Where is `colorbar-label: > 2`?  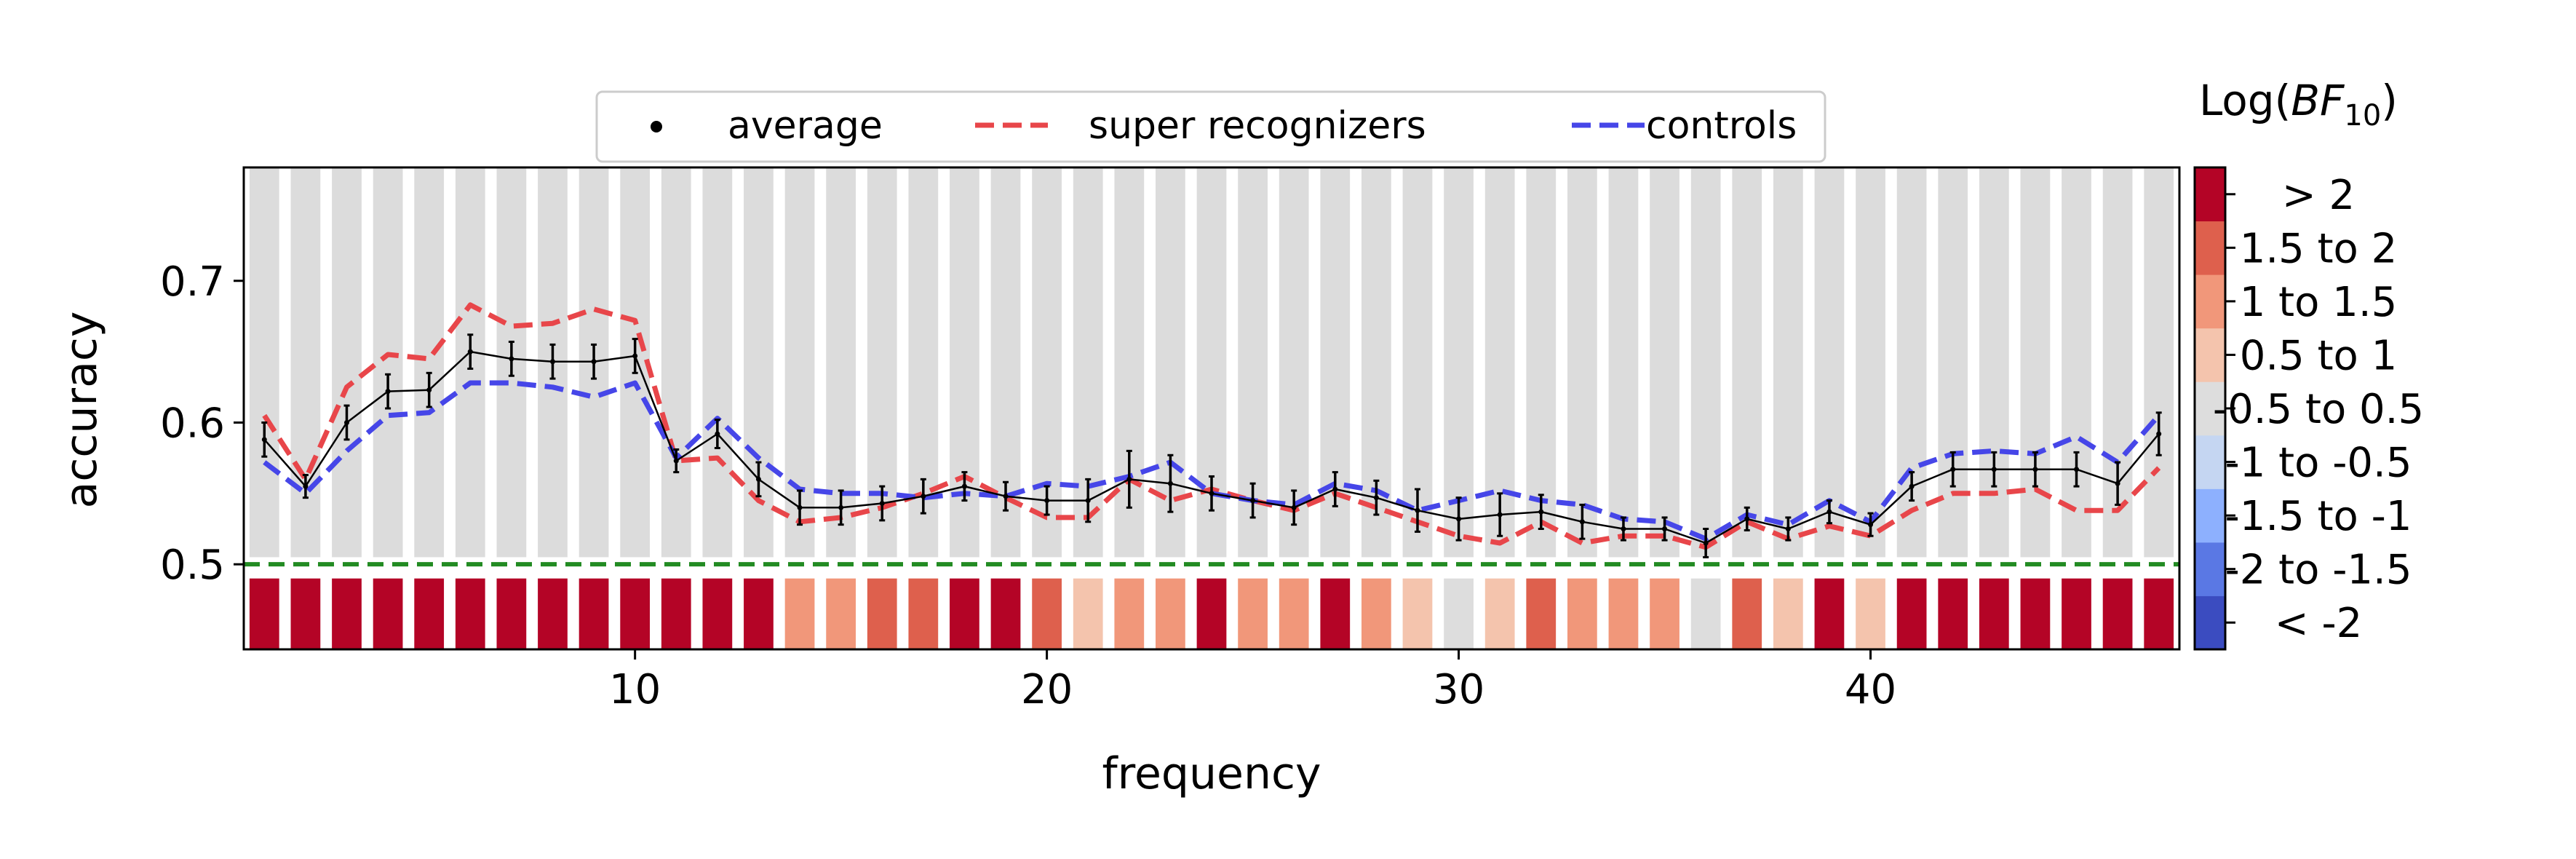 colorbar-label: > 2 is located at coordinates (2318, 195).